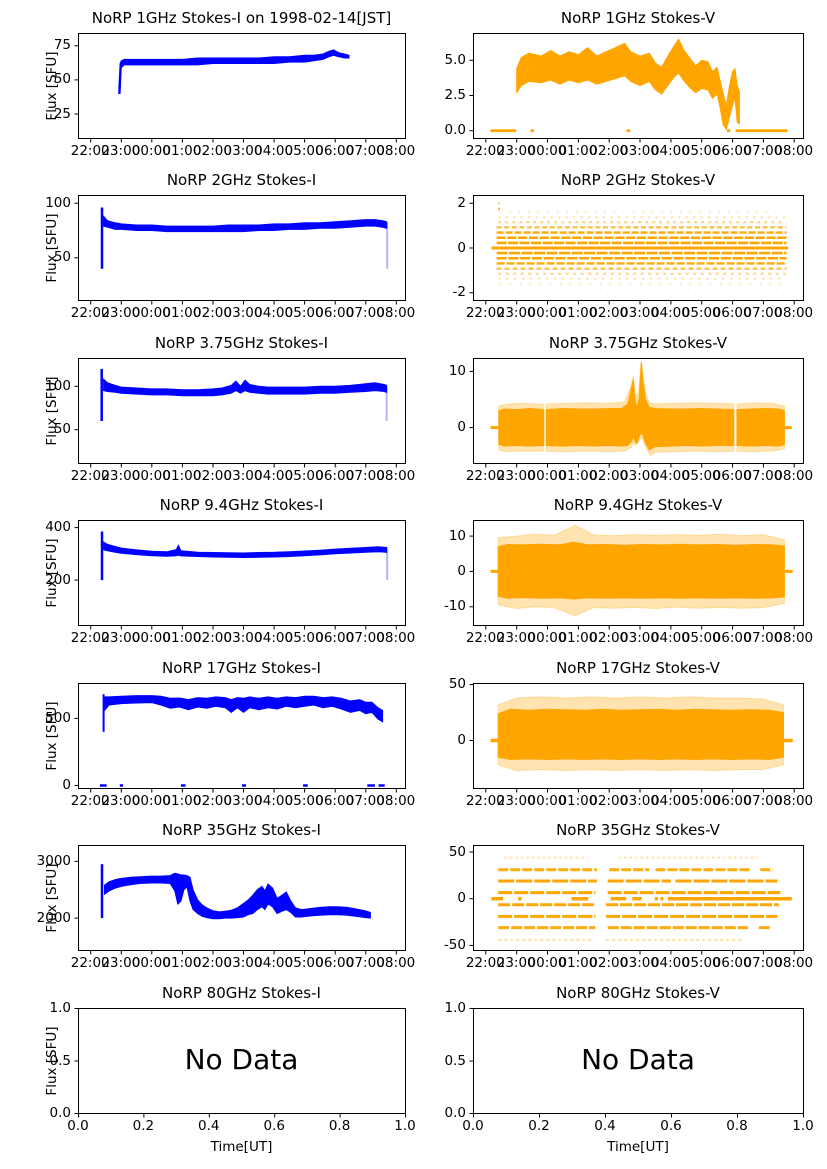 The image size is (827, 1169). What do you see at coordinates (62, 45) in the screenshot?
I see `y-tick-label: 75` at bounding box center [62, 45].